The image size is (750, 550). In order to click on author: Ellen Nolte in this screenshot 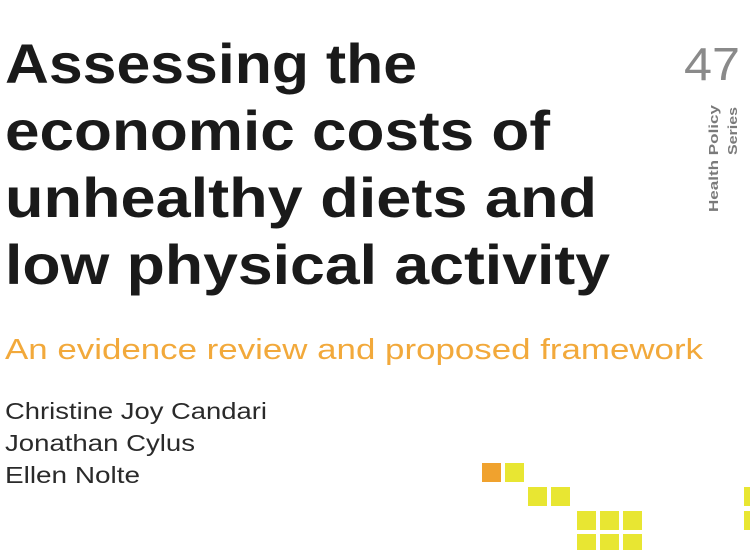, I will do `click(72, 475)`.